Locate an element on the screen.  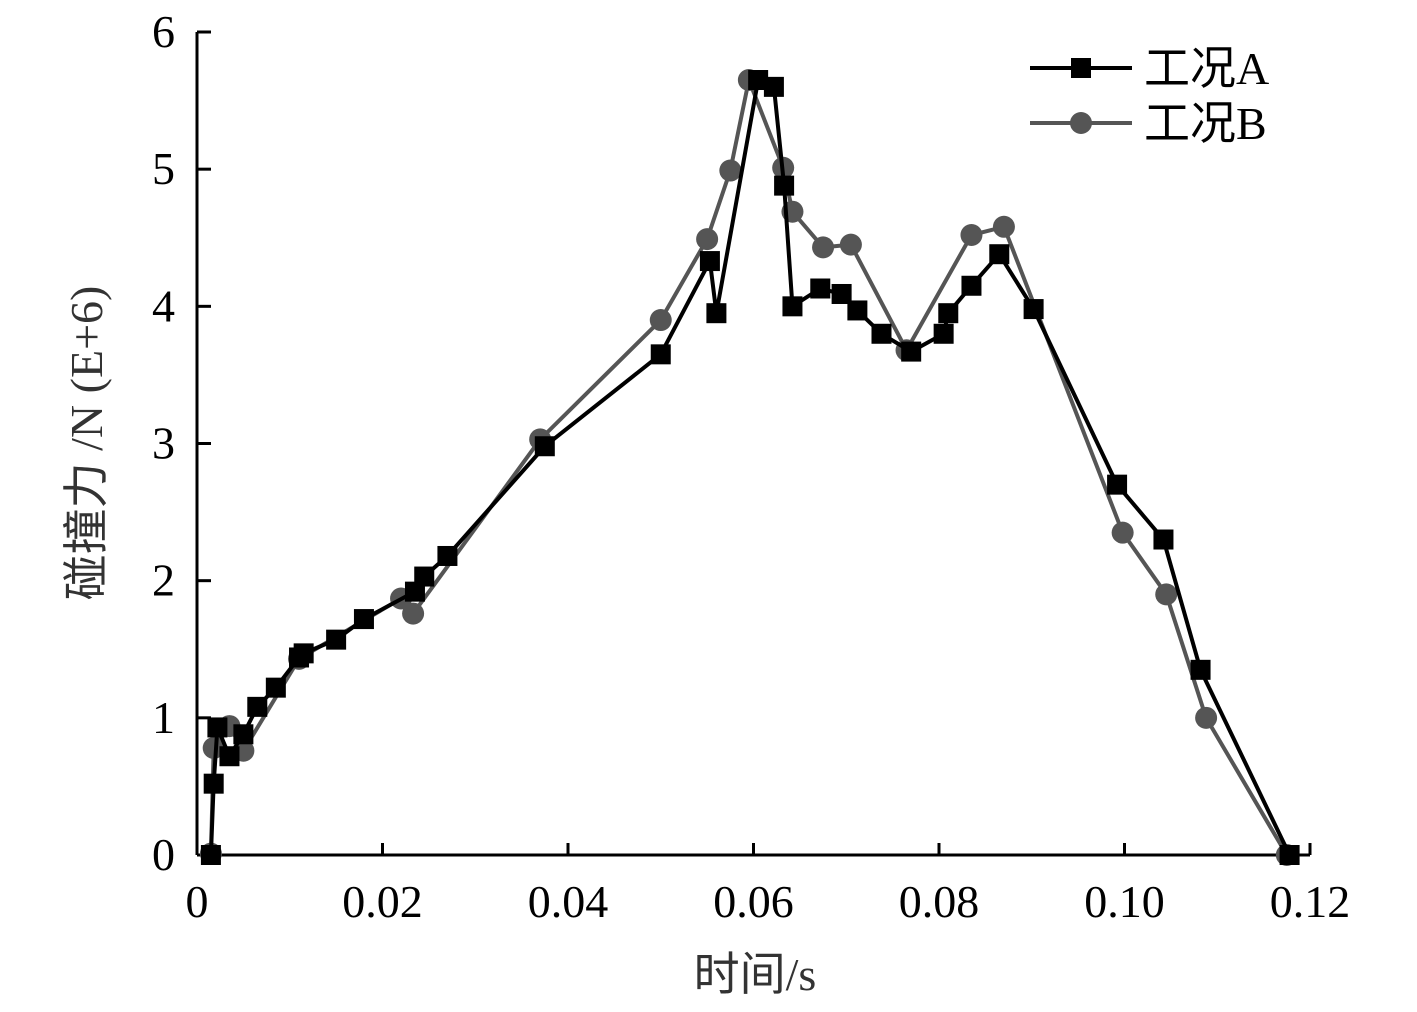
x-tick-label: 0 is located at coordinates (197, 901).